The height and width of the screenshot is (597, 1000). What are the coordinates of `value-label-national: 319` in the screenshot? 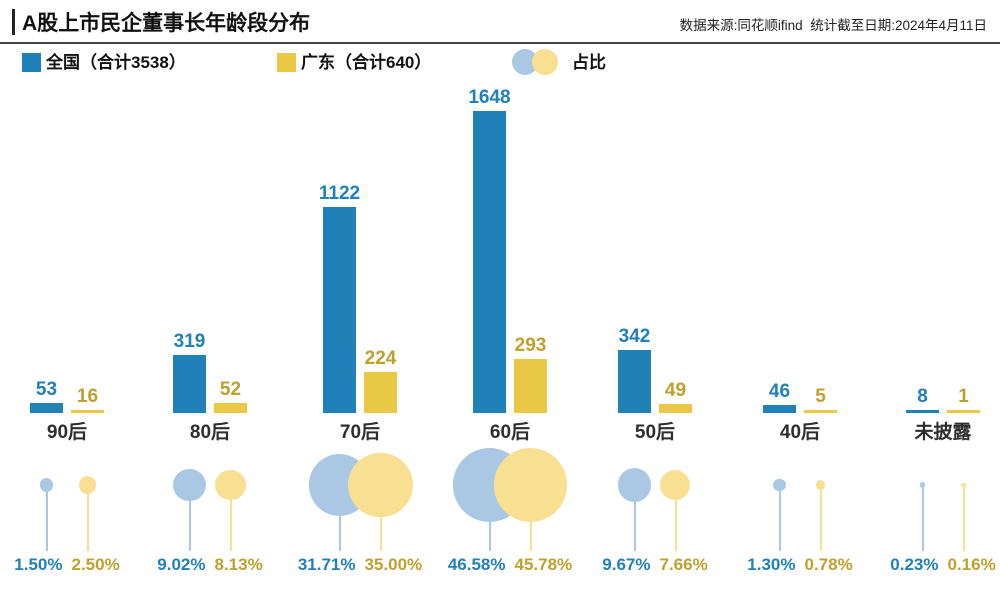 It's located at (189, 341).